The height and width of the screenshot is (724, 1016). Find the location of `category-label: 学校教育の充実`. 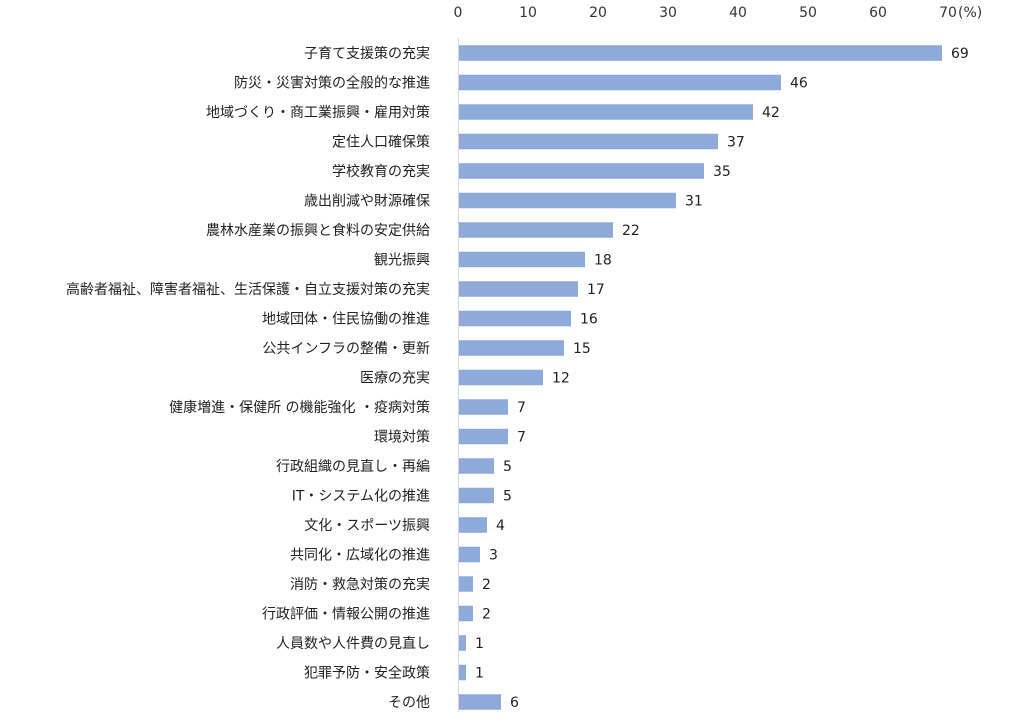

category-label: 学校教育の充実 is located at coordinates (381, 171).